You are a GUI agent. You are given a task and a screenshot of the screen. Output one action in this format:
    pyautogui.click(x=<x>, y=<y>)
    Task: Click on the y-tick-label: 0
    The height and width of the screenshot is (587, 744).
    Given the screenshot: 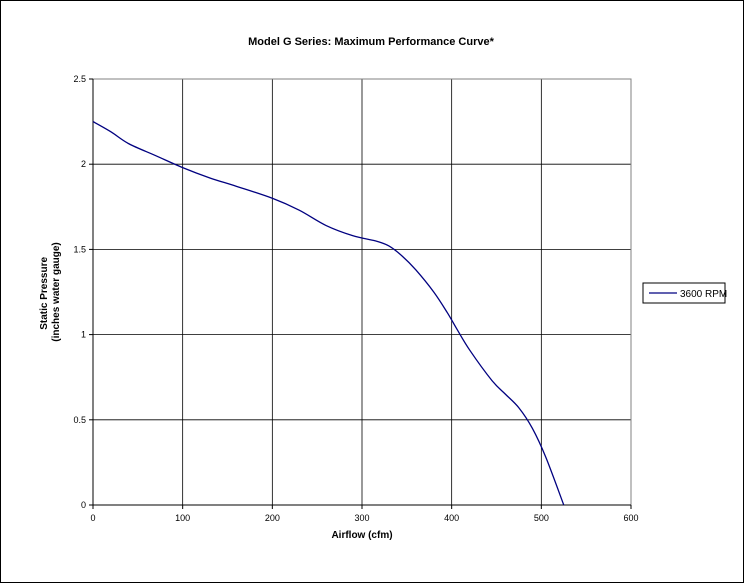 What is the action you would take?
    pyautogui.click(x=83, y=505)
    